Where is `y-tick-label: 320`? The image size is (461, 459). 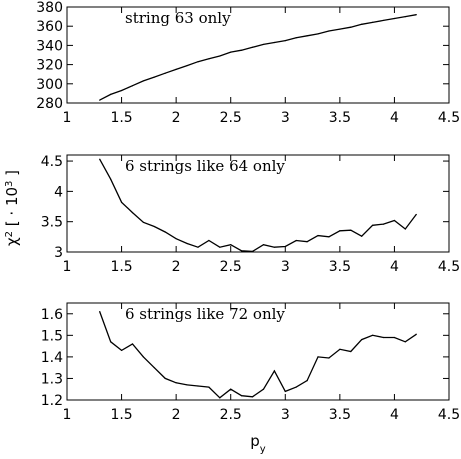
y-tick-label: 320 is located at coordinates (49, 66).